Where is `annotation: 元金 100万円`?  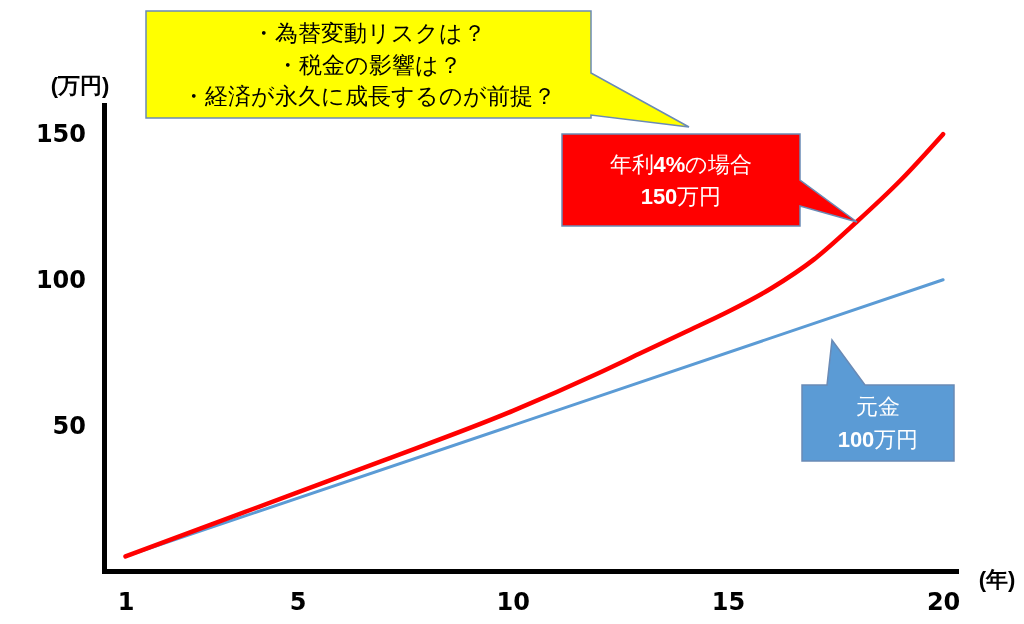
annotation: 元金 100万円 is located at coordinates (878, 423).